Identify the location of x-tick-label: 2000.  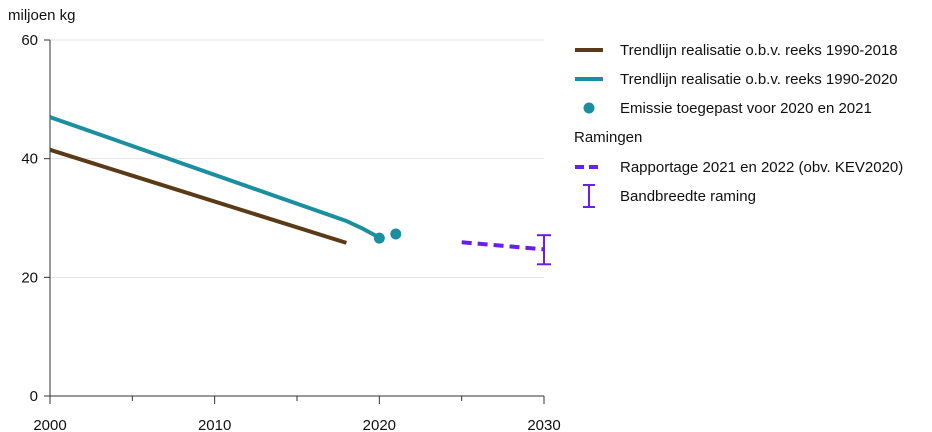
(49, 424).